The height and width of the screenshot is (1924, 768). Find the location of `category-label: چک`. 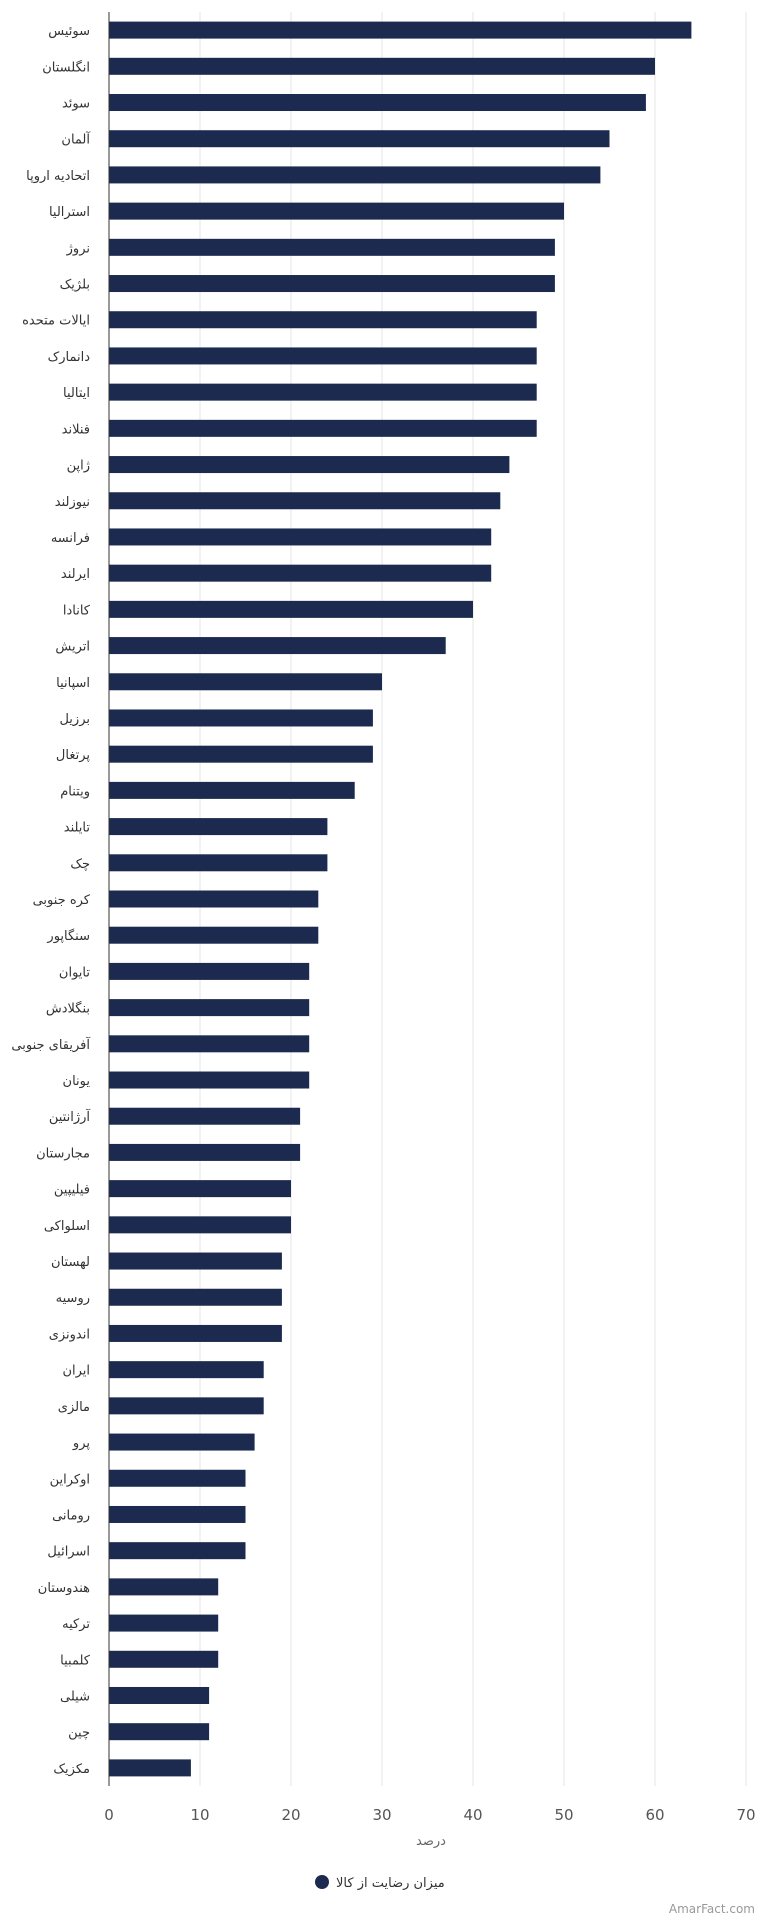

category-label: چک is located at coordinates (80, 864).